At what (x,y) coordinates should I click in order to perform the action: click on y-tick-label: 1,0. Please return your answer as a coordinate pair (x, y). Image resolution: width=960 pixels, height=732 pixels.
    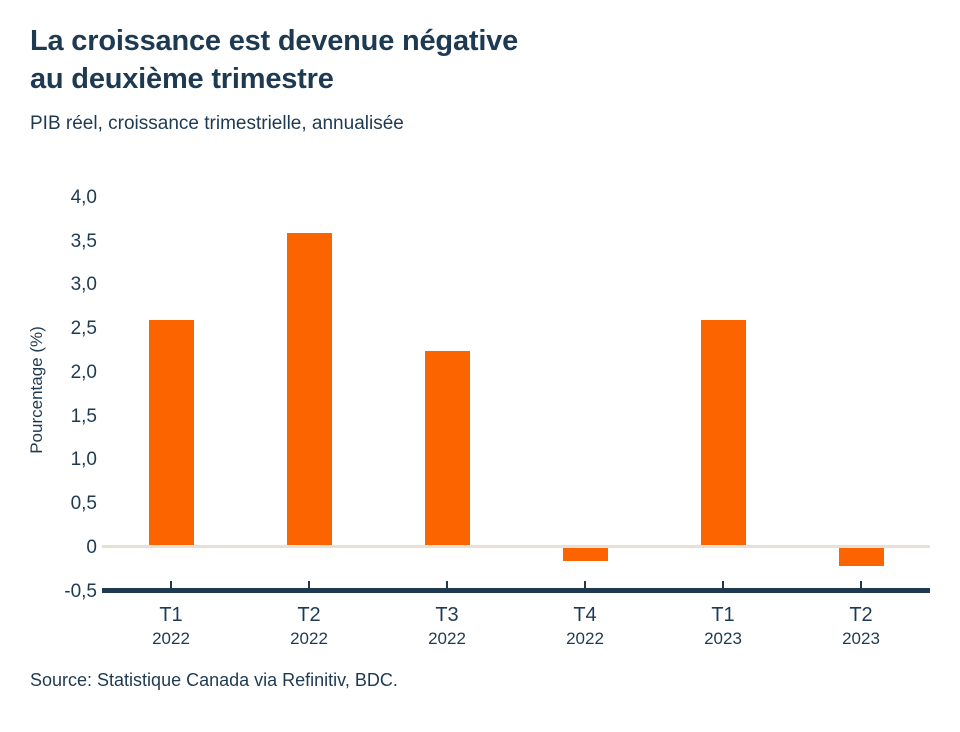
    Looking at the image, I should click on (83, 460).